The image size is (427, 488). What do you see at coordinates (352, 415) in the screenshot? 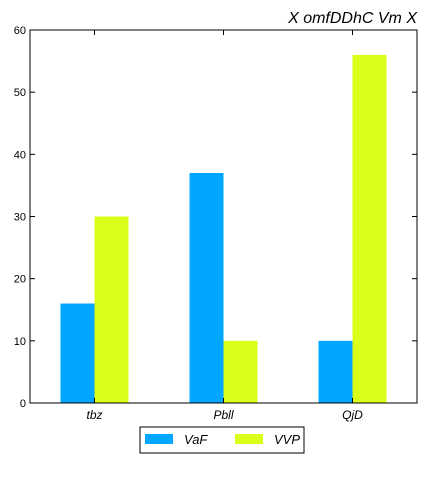
I see `x-tick-label: QjD` at bounding box center [352, 415].